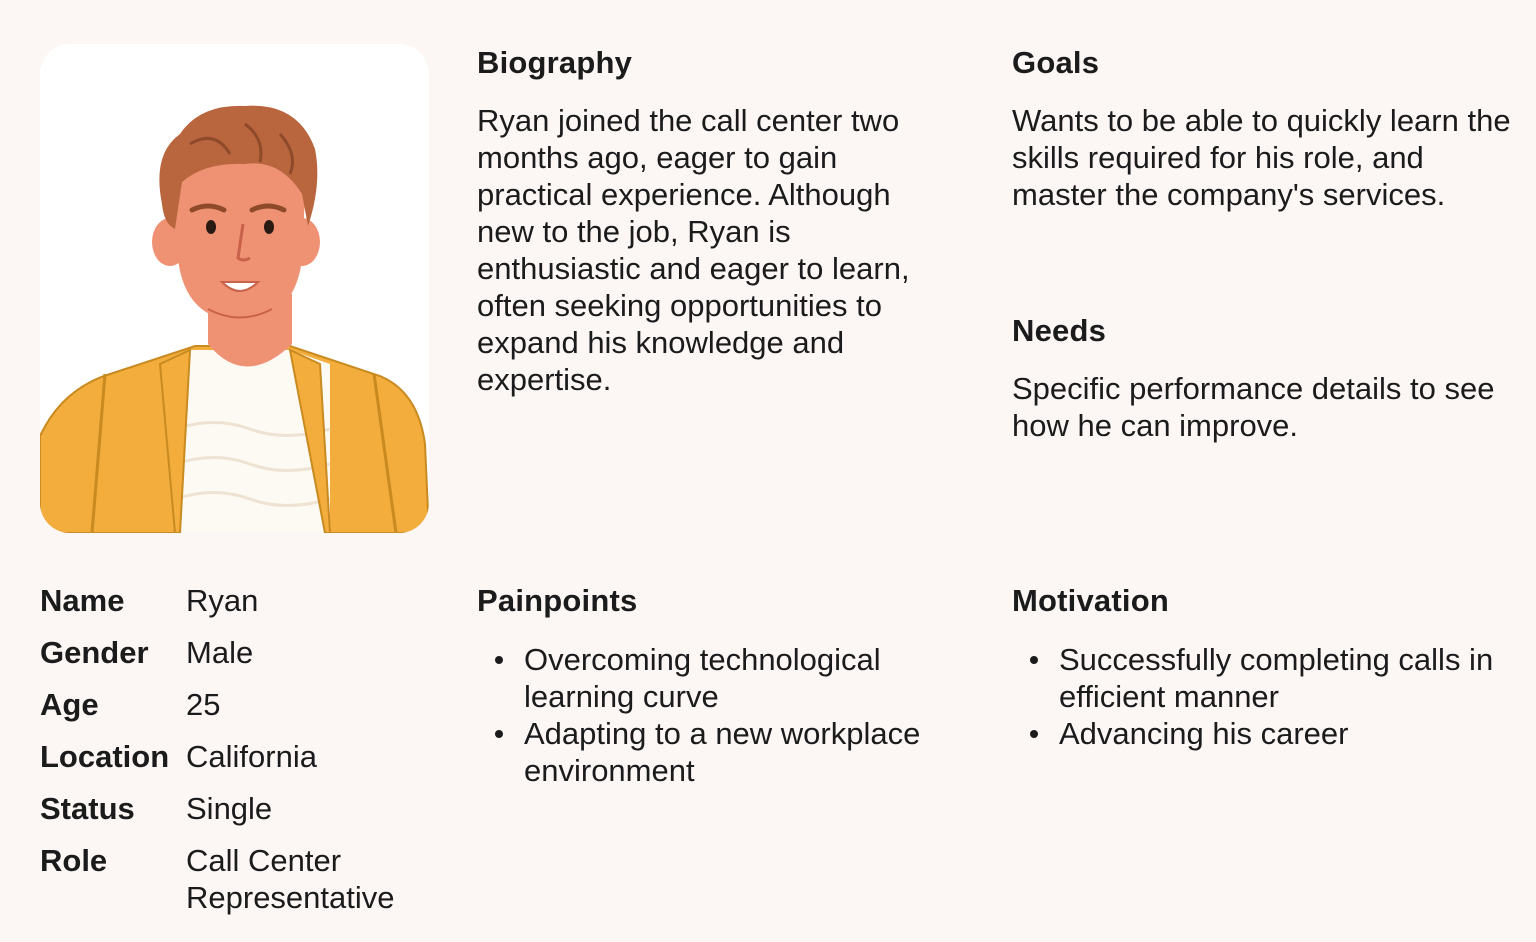  What do you see at coordinates (251, 756) in the screenshot?
I see `info-value: California` at bounding box center [251, 756].